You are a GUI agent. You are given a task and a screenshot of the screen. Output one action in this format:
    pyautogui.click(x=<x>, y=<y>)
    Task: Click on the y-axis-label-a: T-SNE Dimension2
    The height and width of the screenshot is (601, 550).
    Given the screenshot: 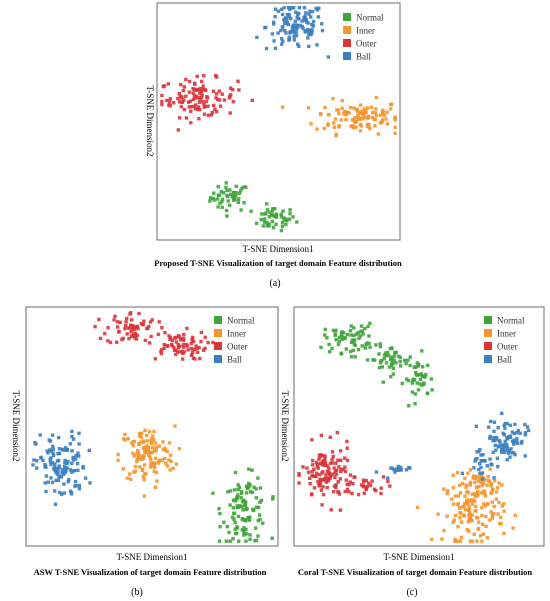 What is the action you would take?
    pyautogui.click(x=150, y=121)
    